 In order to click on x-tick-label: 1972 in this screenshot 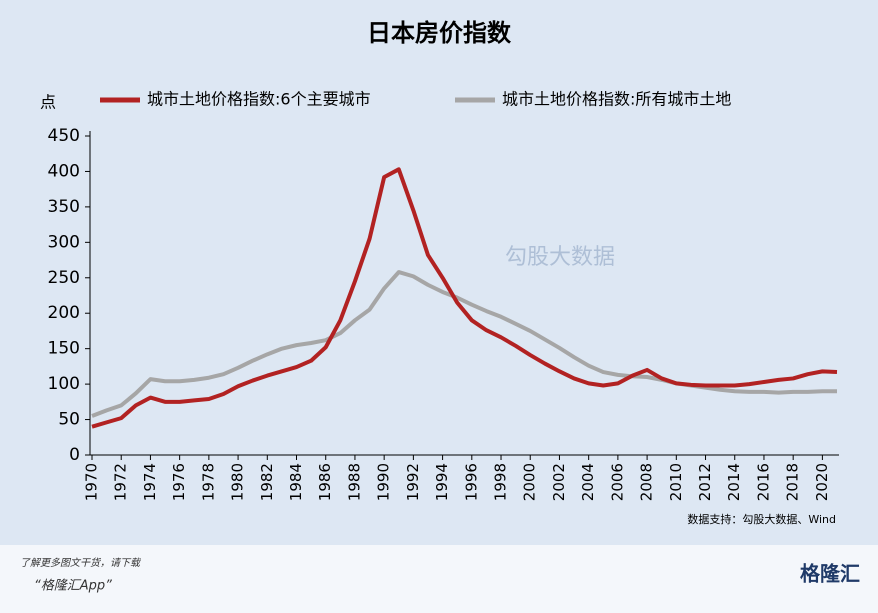, I will do `click(121, 482)`.